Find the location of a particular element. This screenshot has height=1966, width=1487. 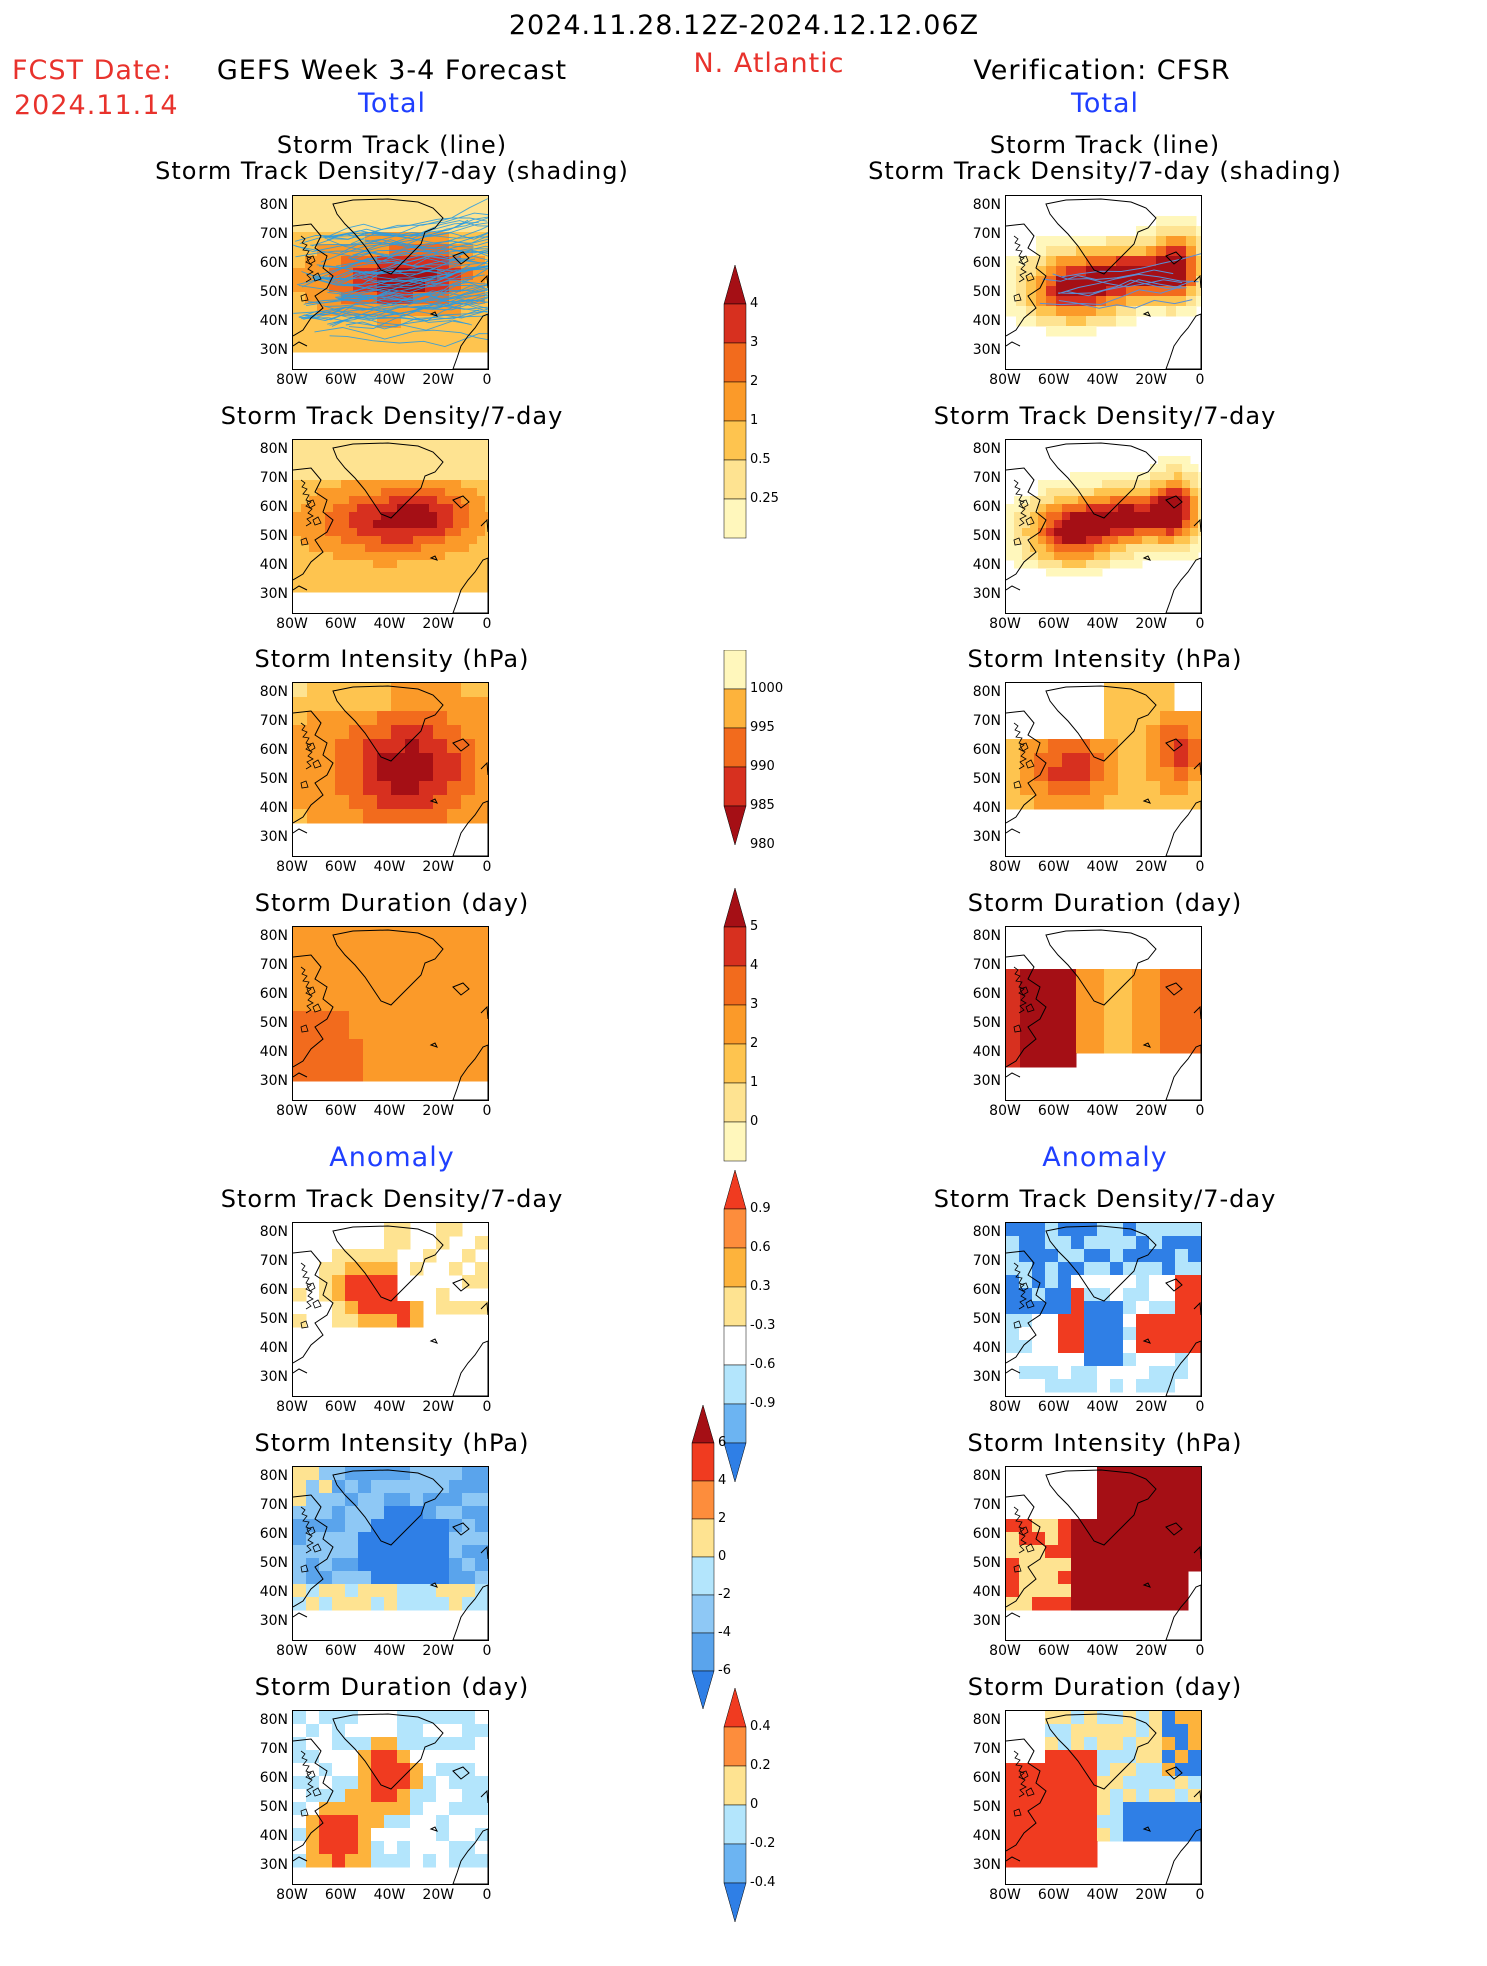

map-anom-density-right is located at coordinates (1103, 1309).